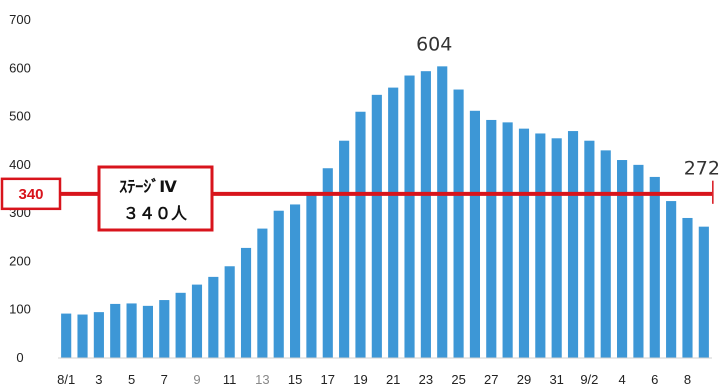 The width and height of the screenshot is (728, 389). What do you see at coordinates (524, 379) in the screenshot?
I see `x-tick-label: 29` at bounding box center [524, 379].